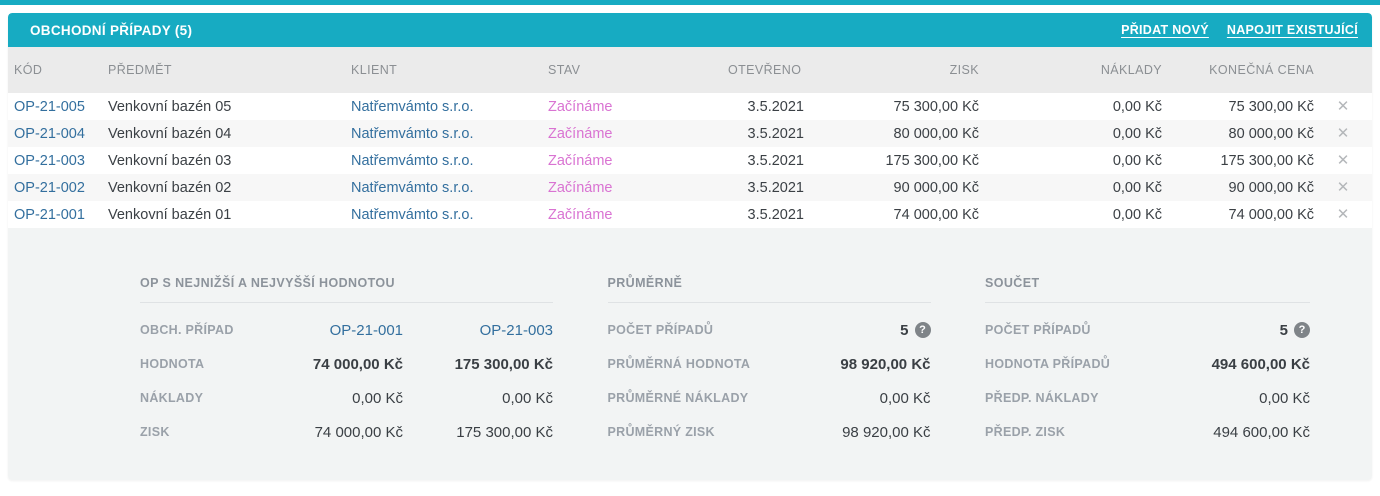 This screenshot has width=1380, height=496. I want to click on summary-title: PRŮMĚRNĚ, so click(769, 289).